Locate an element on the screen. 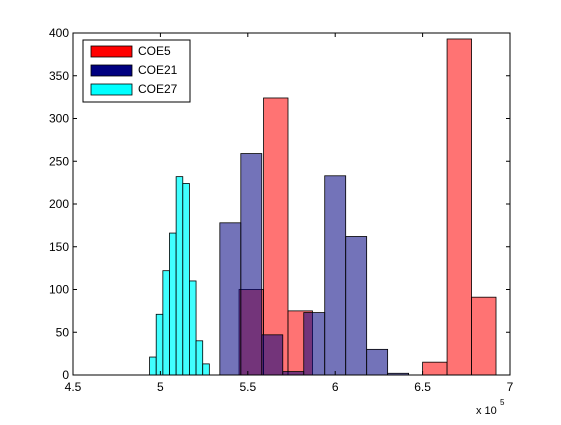 The width and height of the screenshot is (561, 425). legend-label-coe5: COE5 is located at coordinates (154, 51).